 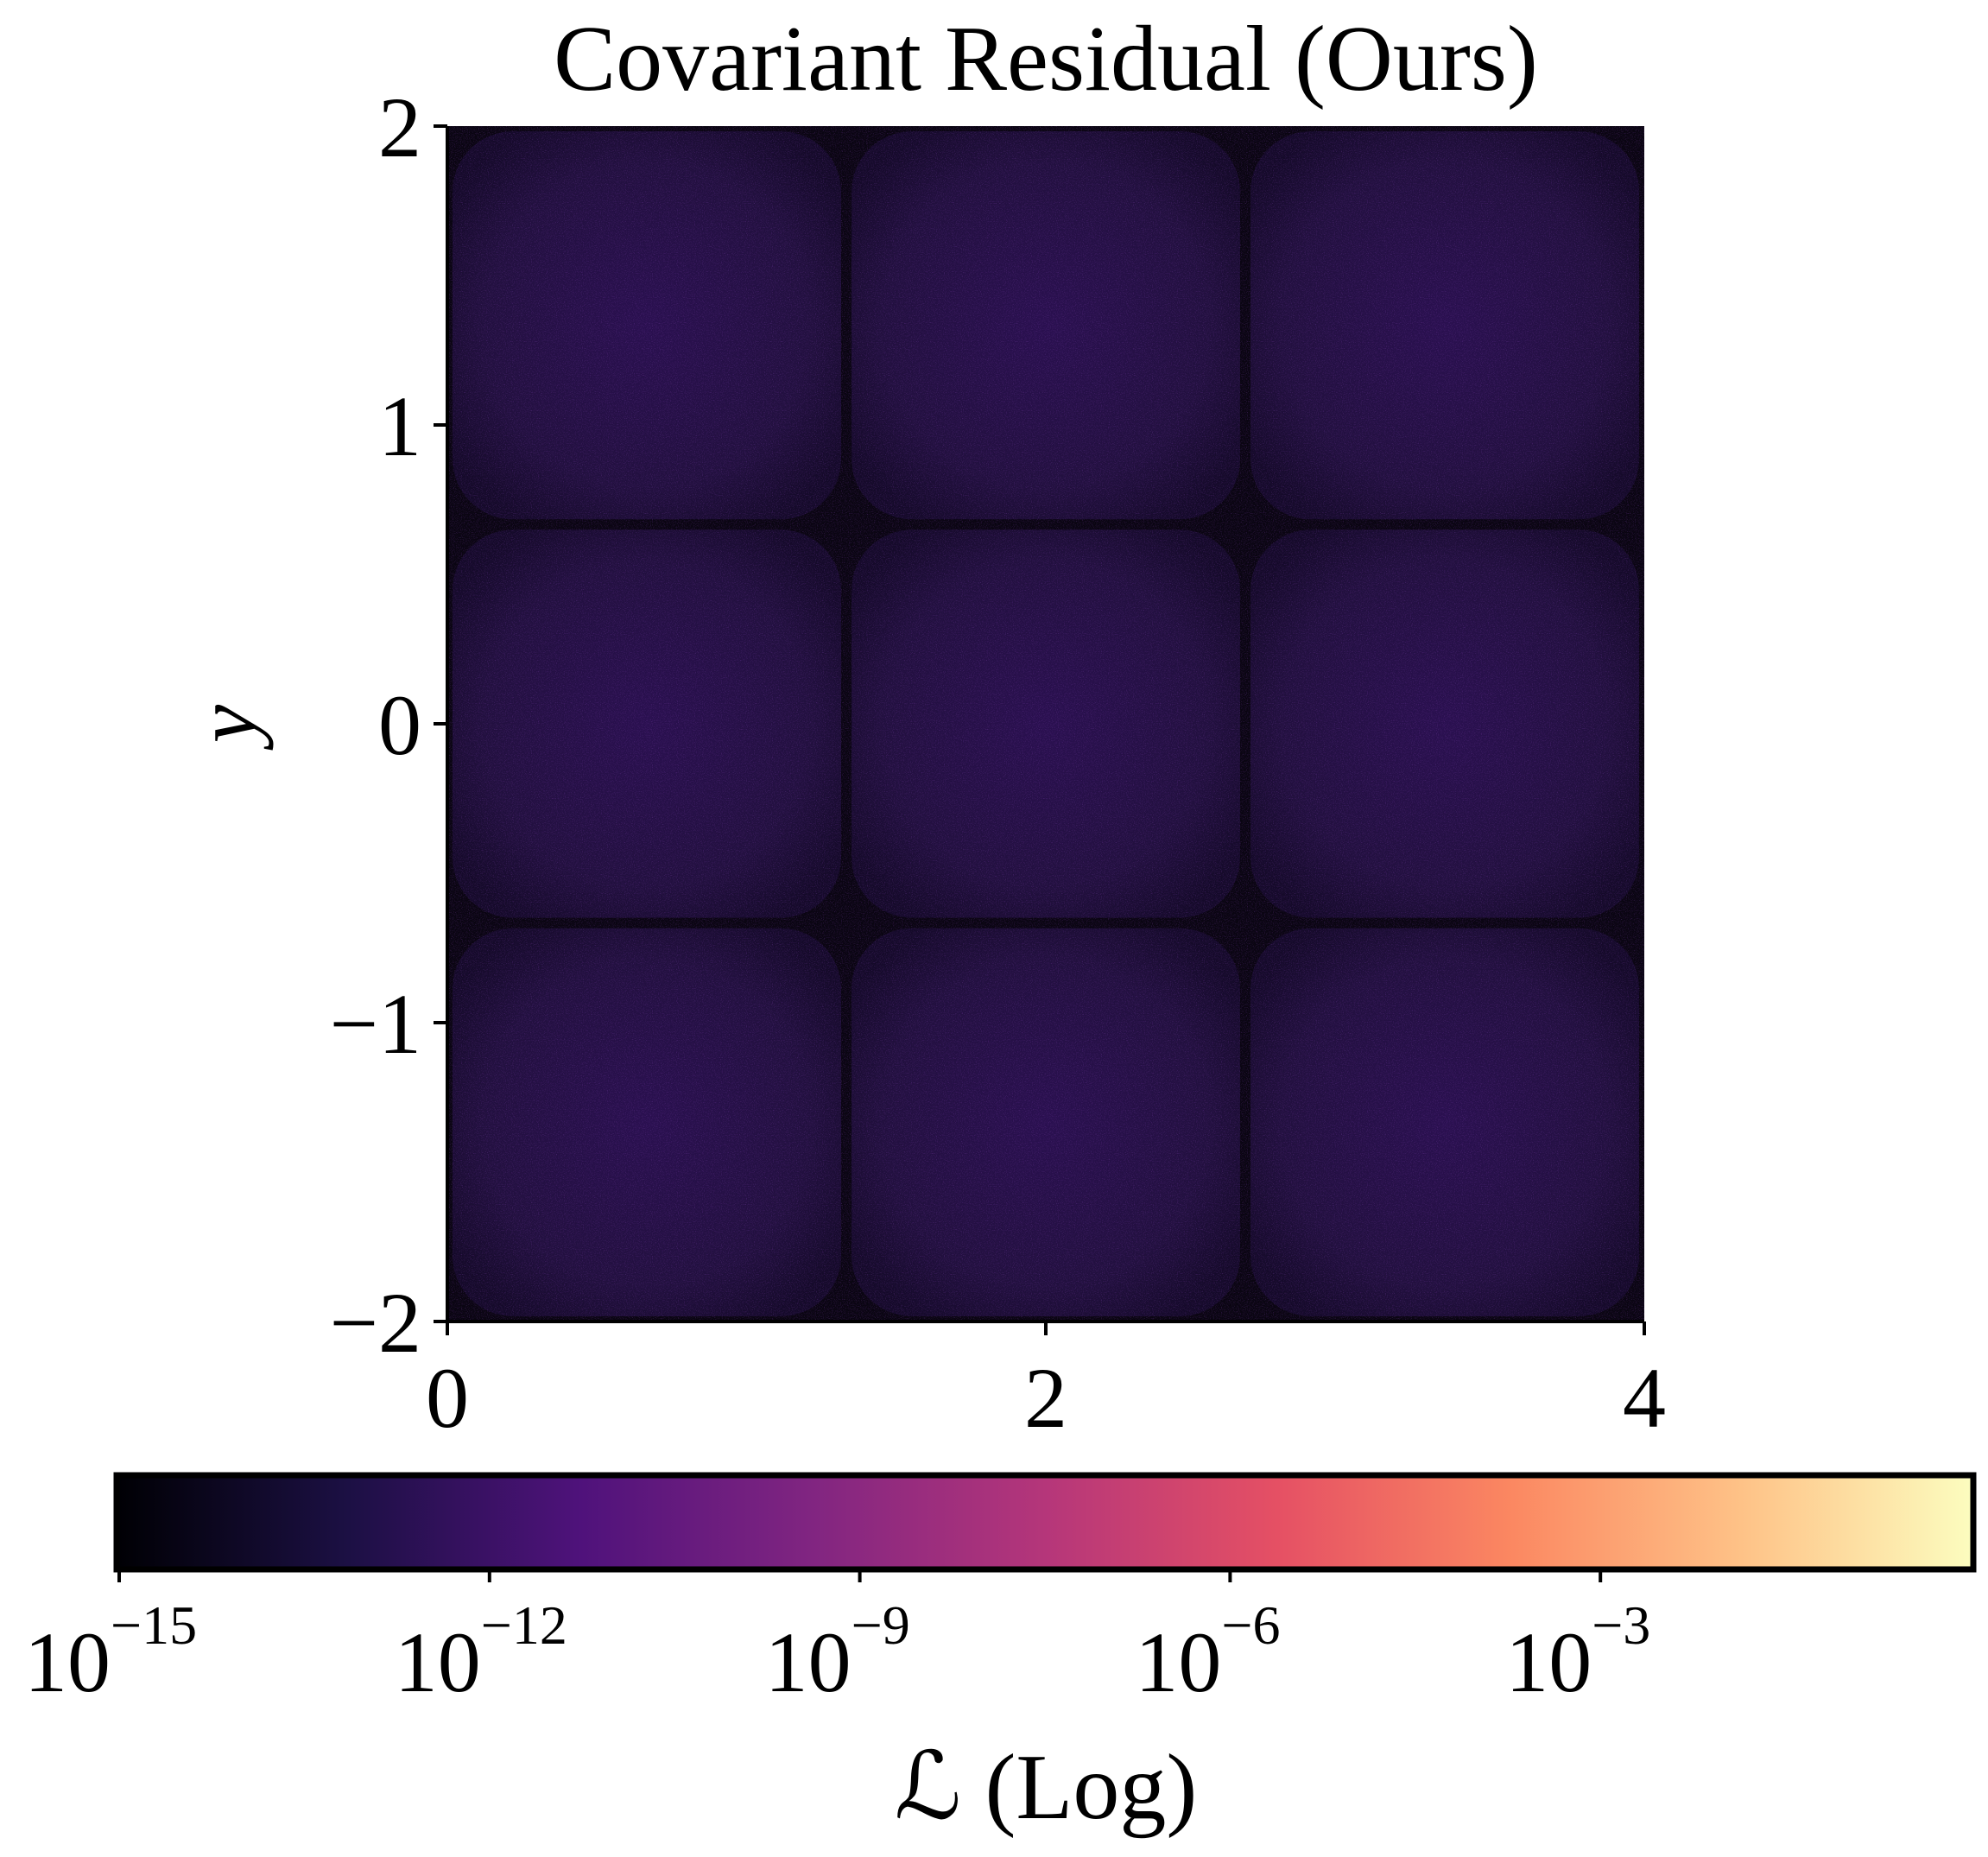 I want to click on y-tick-label: 1, so click(x=399, y=426).